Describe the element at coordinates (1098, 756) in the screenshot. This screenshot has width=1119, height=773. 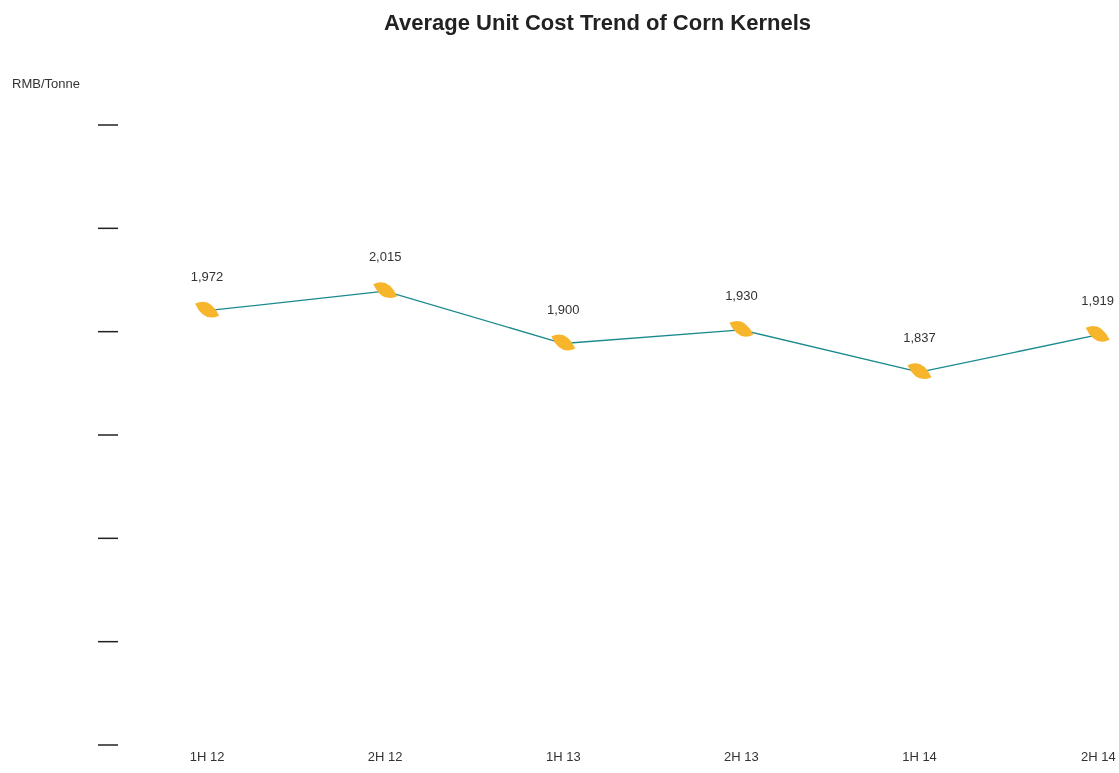
I see `x-tick-label: 2H 14` at that location.